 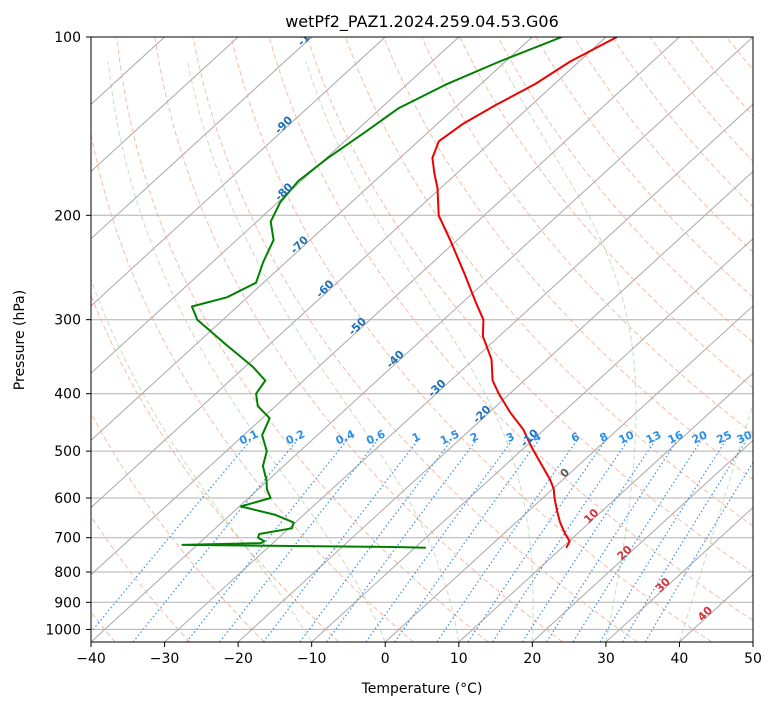 I want to click on mixing-ratio-label: 1, so click(x=416, y=437).